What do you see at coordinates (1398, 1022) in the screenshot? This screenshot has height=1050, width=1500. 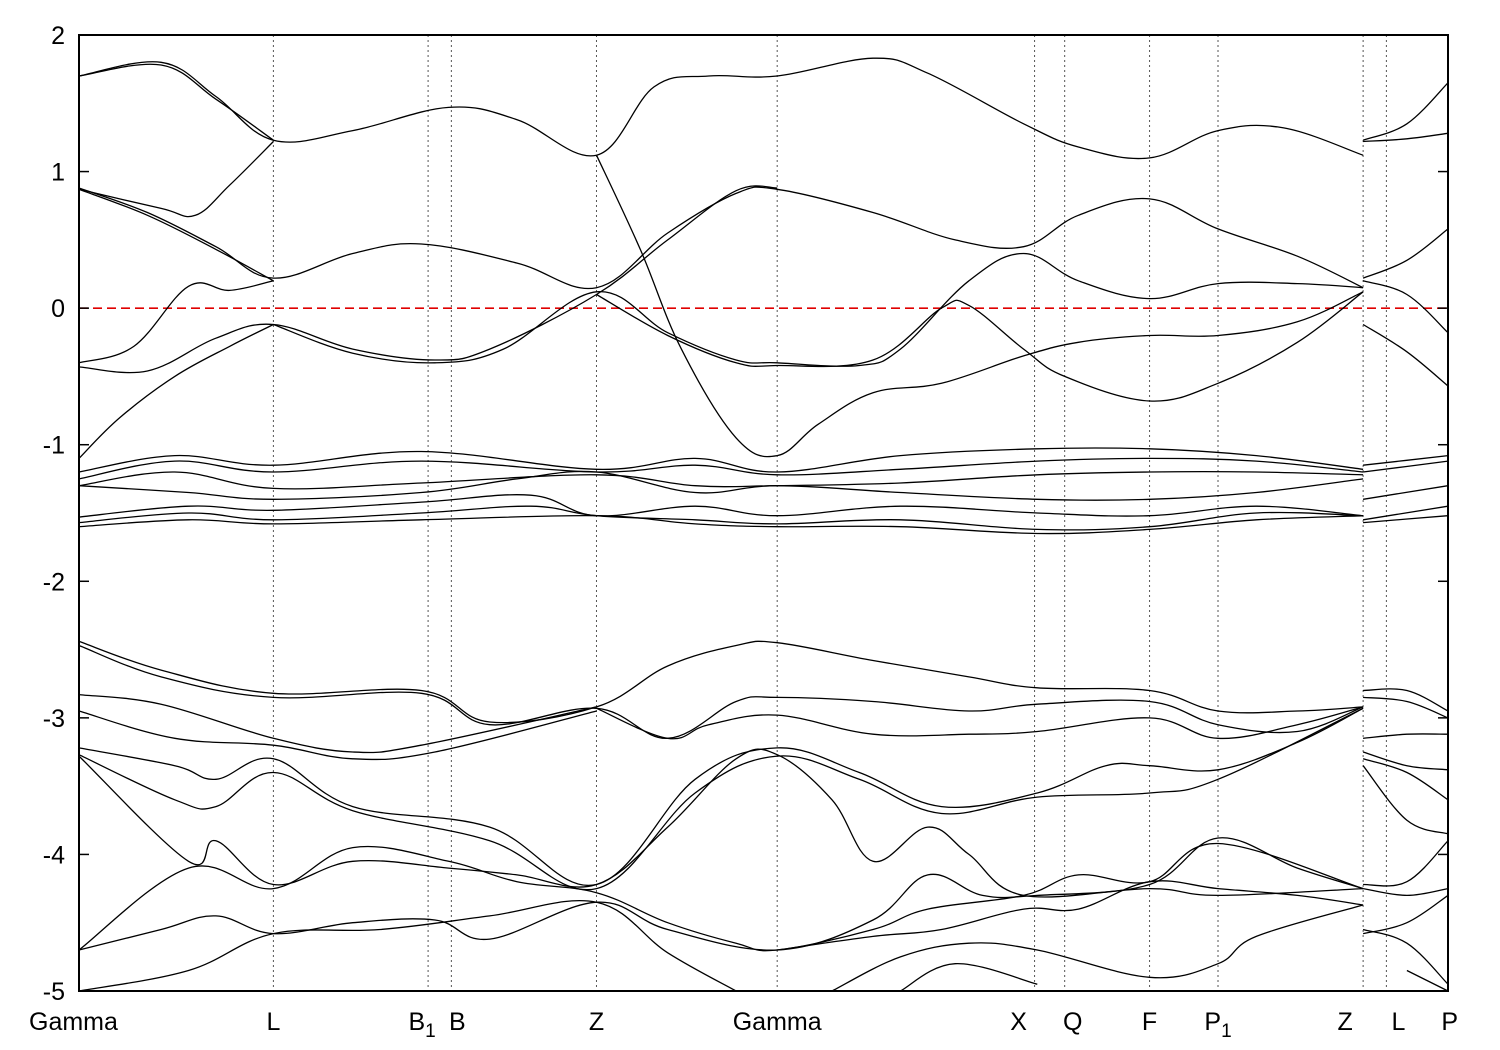 I see `kpoint-label-11: L` at bounding box center [1398, 1022].